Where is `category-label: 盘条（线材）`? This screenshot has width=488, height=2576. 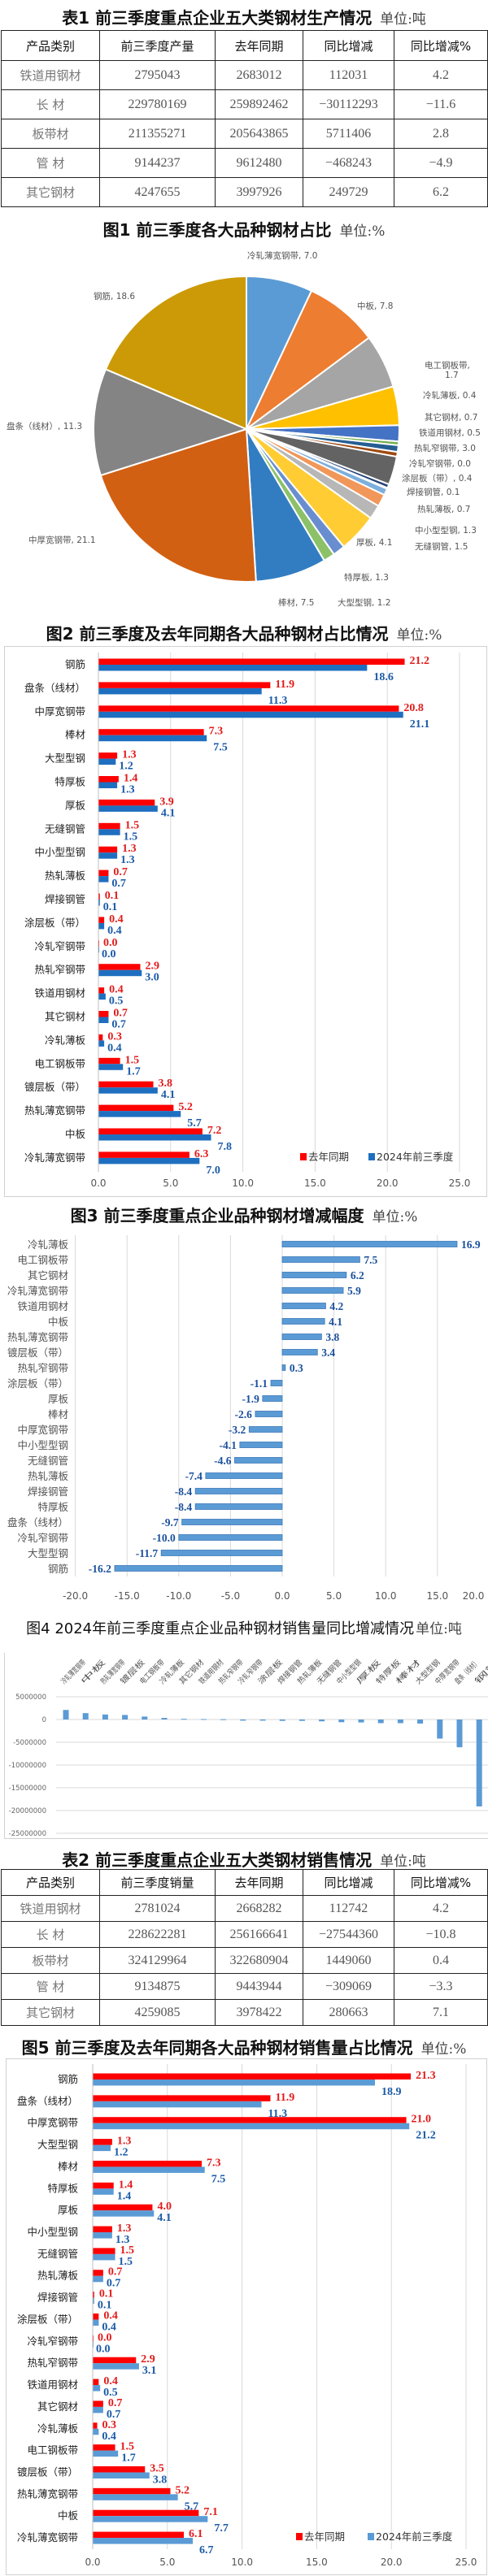
category-label: 盘条（线材） is located at coordinates (54, 688).